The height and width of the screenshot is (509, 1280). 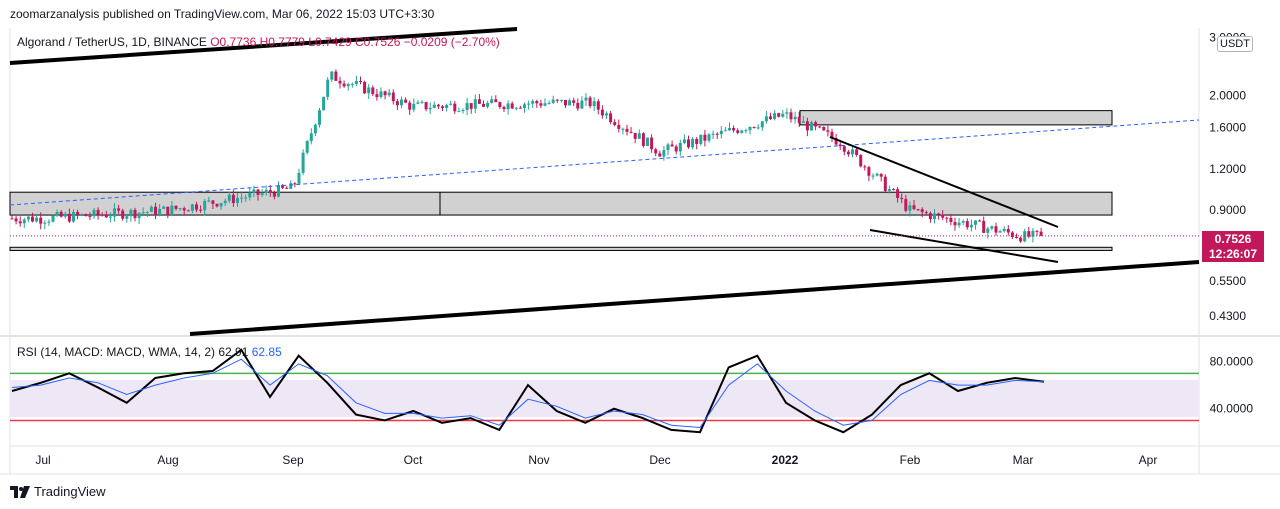 I want to click on currency-unit-button: USDT, so click(x=1235, y=44).